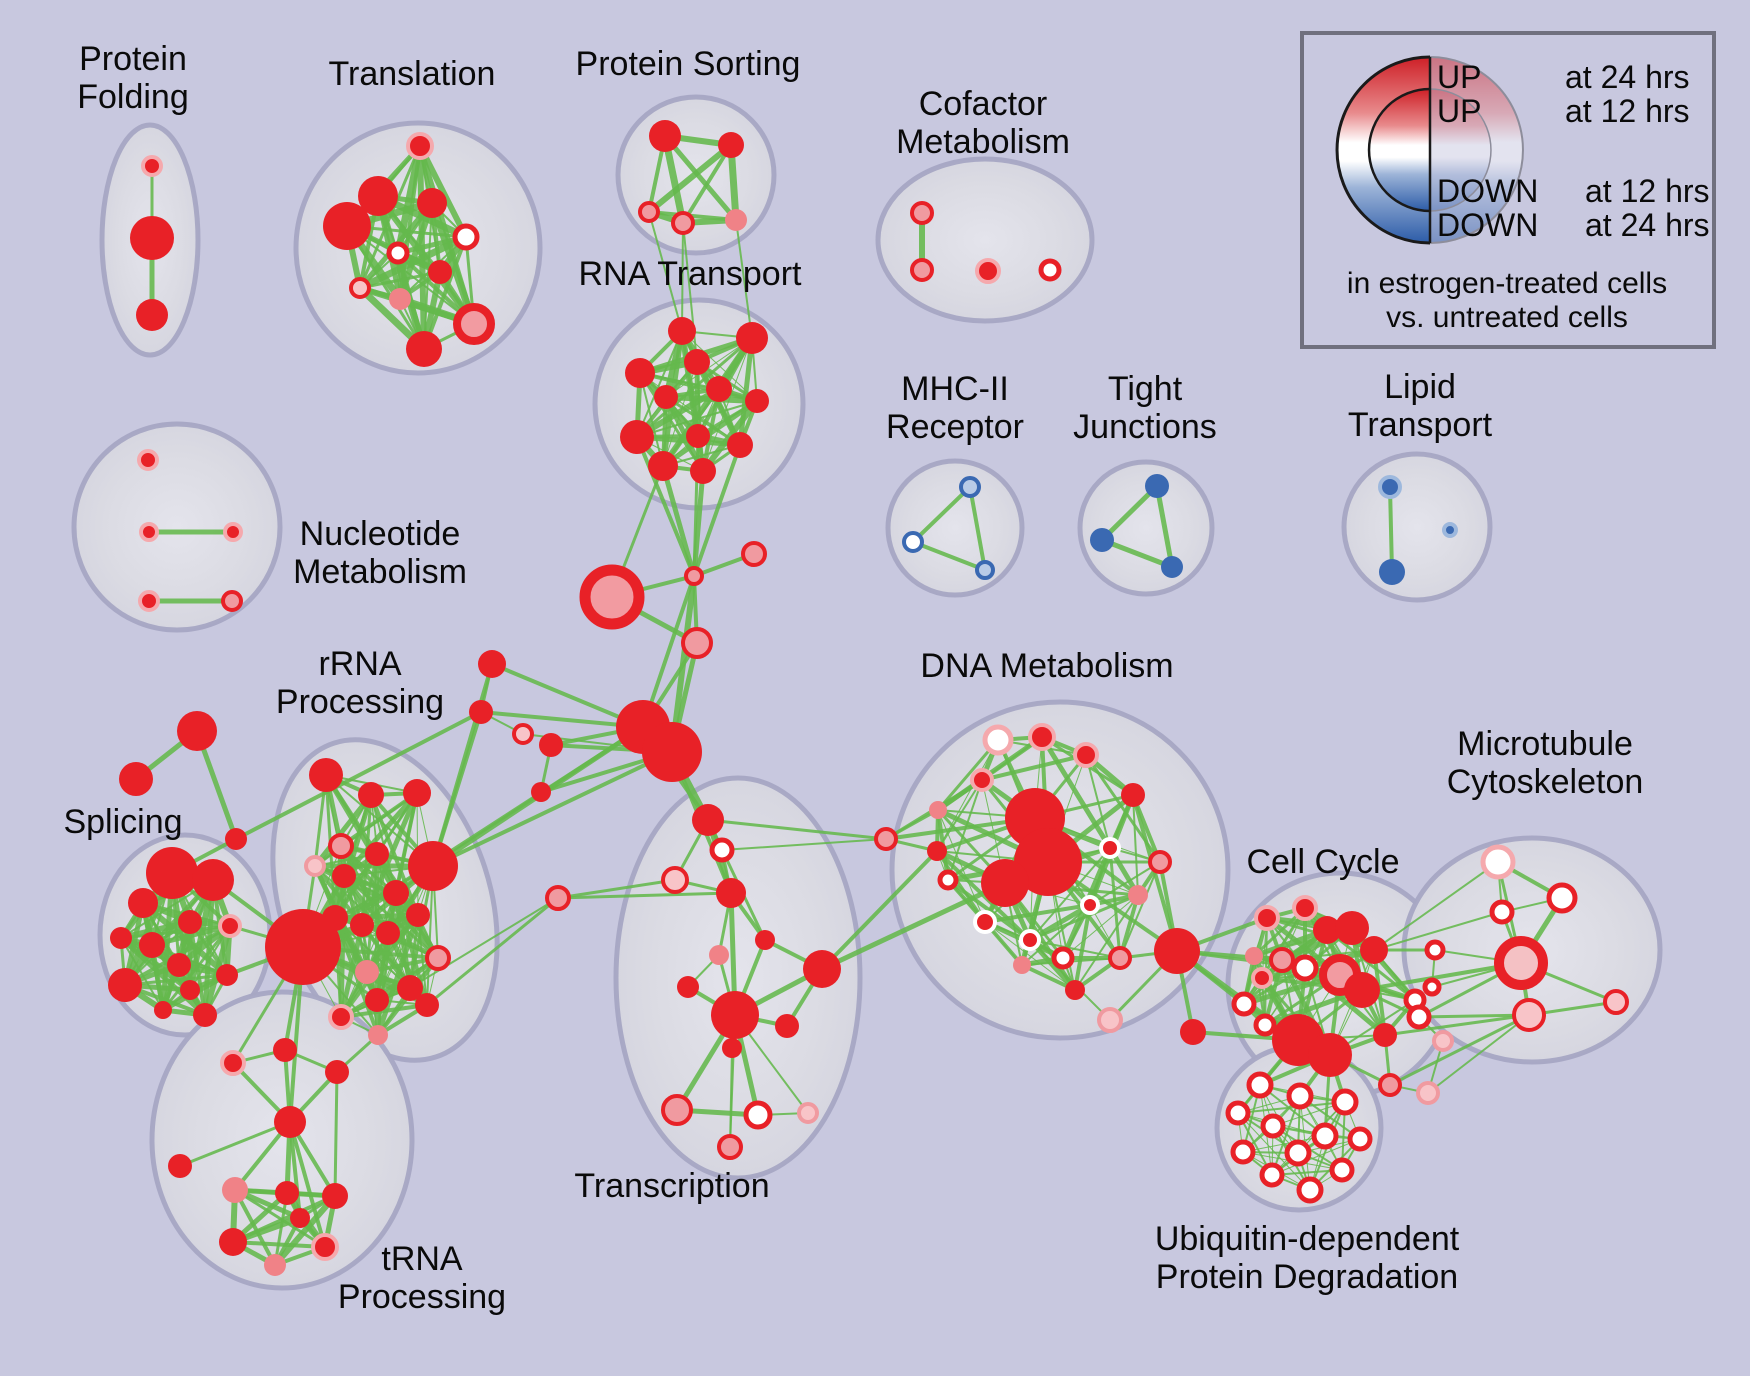  I want to click on legend-caption: in estrogen-treated cells, so click(1507, 283).